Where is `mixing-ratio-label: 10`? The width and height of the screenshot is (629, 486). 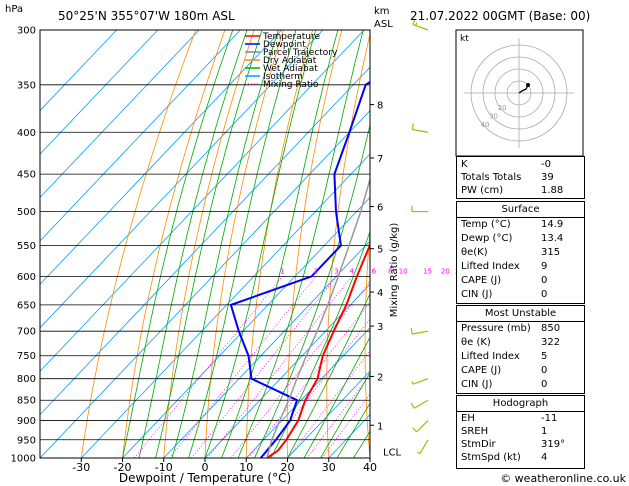
mixing-ratio-label: 10 is located at coordinates (403, 271).